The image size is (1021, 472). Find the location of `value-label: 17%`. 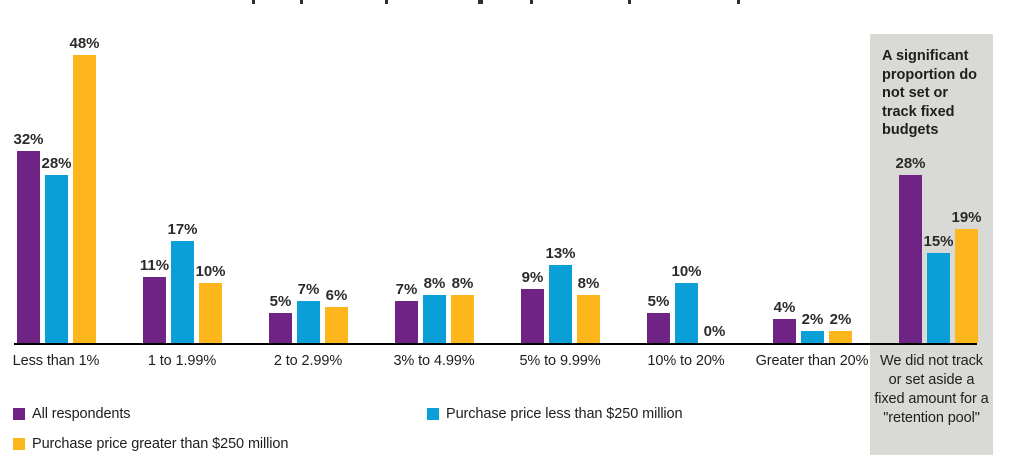

value-label: 17% is located at coordinates (182, 229).